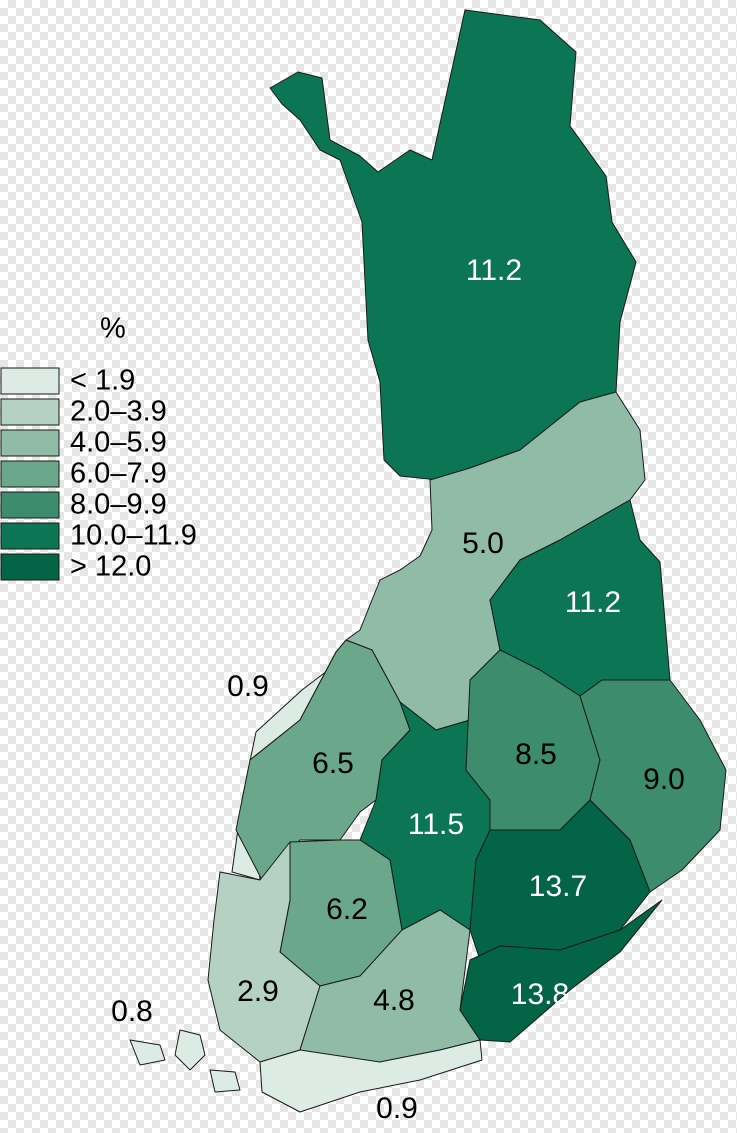 Image resolution: width=737 pixels, height=1133 pixels. I want to click on legend-label: 10.0–11.9, so click(133, 536).